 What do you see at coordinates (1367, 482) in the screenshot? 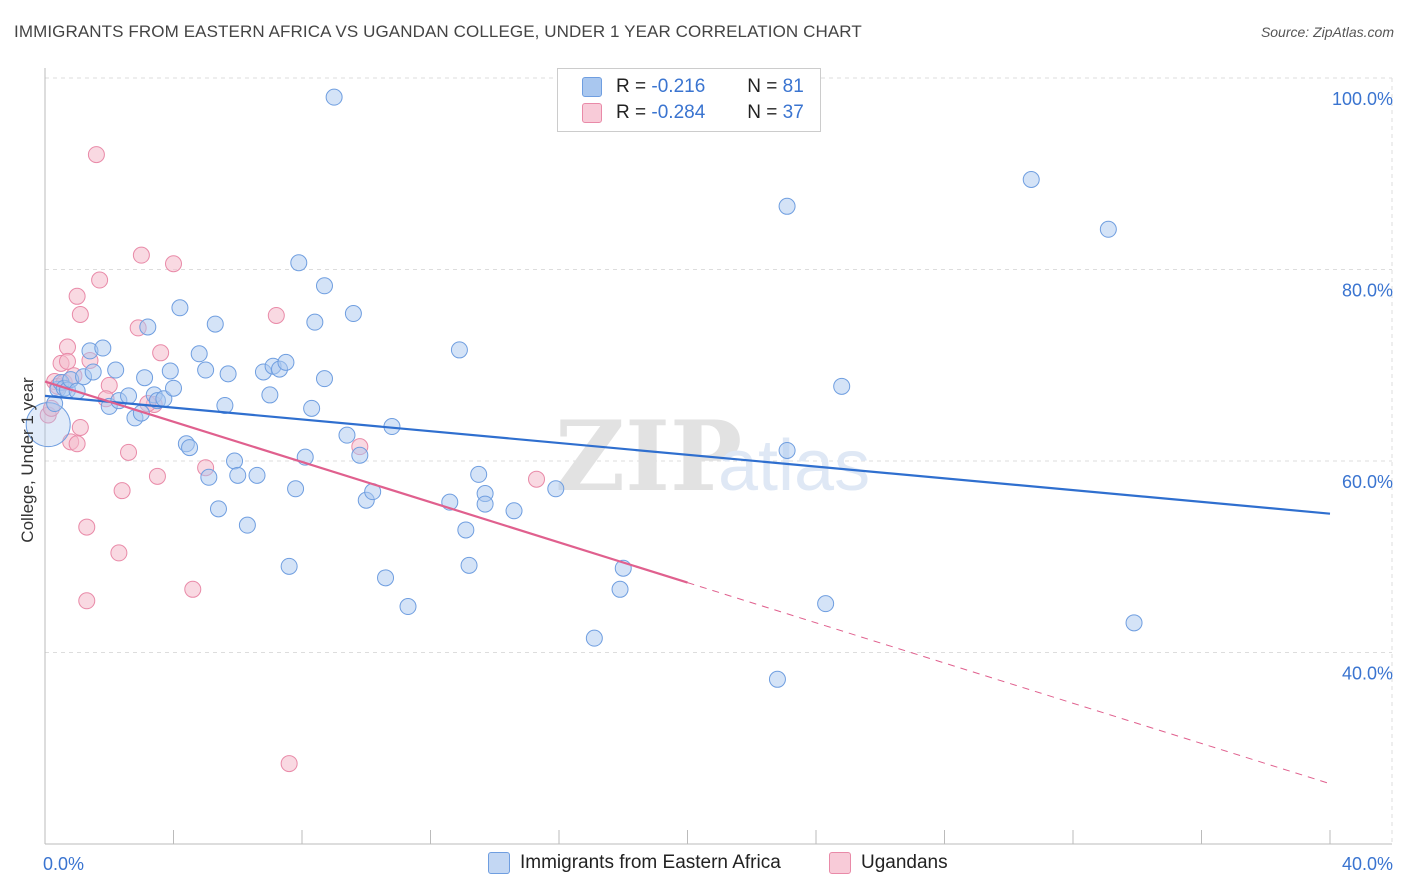
I see `y-tick-label: 60.0%` at bounding box center [1367, 482].